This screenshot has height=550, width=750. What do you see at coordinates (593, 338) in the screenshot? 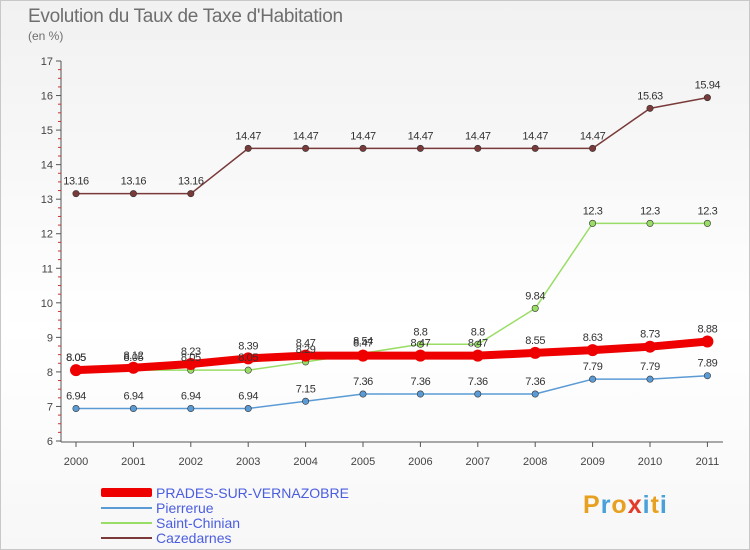
I see `data-label: 8.63` at bounding box center [593, 338].